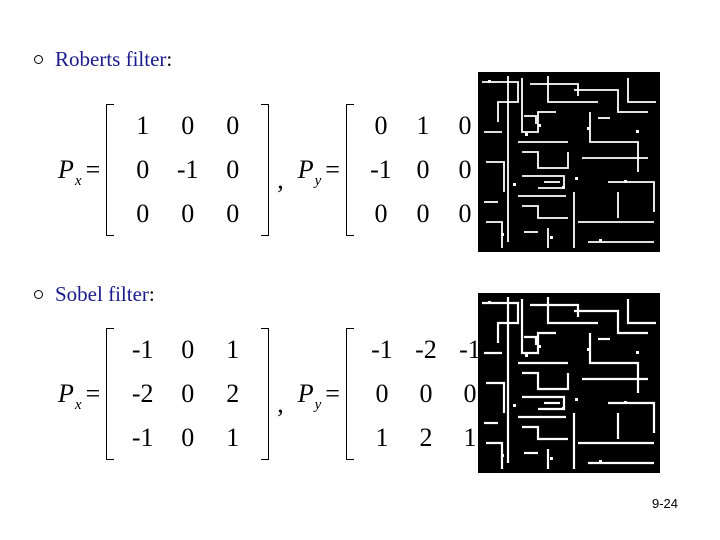 The height and width of the screenshot is (540, 720). What do you see at coordinates (169, 59) in the screenshot?
I see `roberts-heading-colon: :` at bounding box center [169, 59].